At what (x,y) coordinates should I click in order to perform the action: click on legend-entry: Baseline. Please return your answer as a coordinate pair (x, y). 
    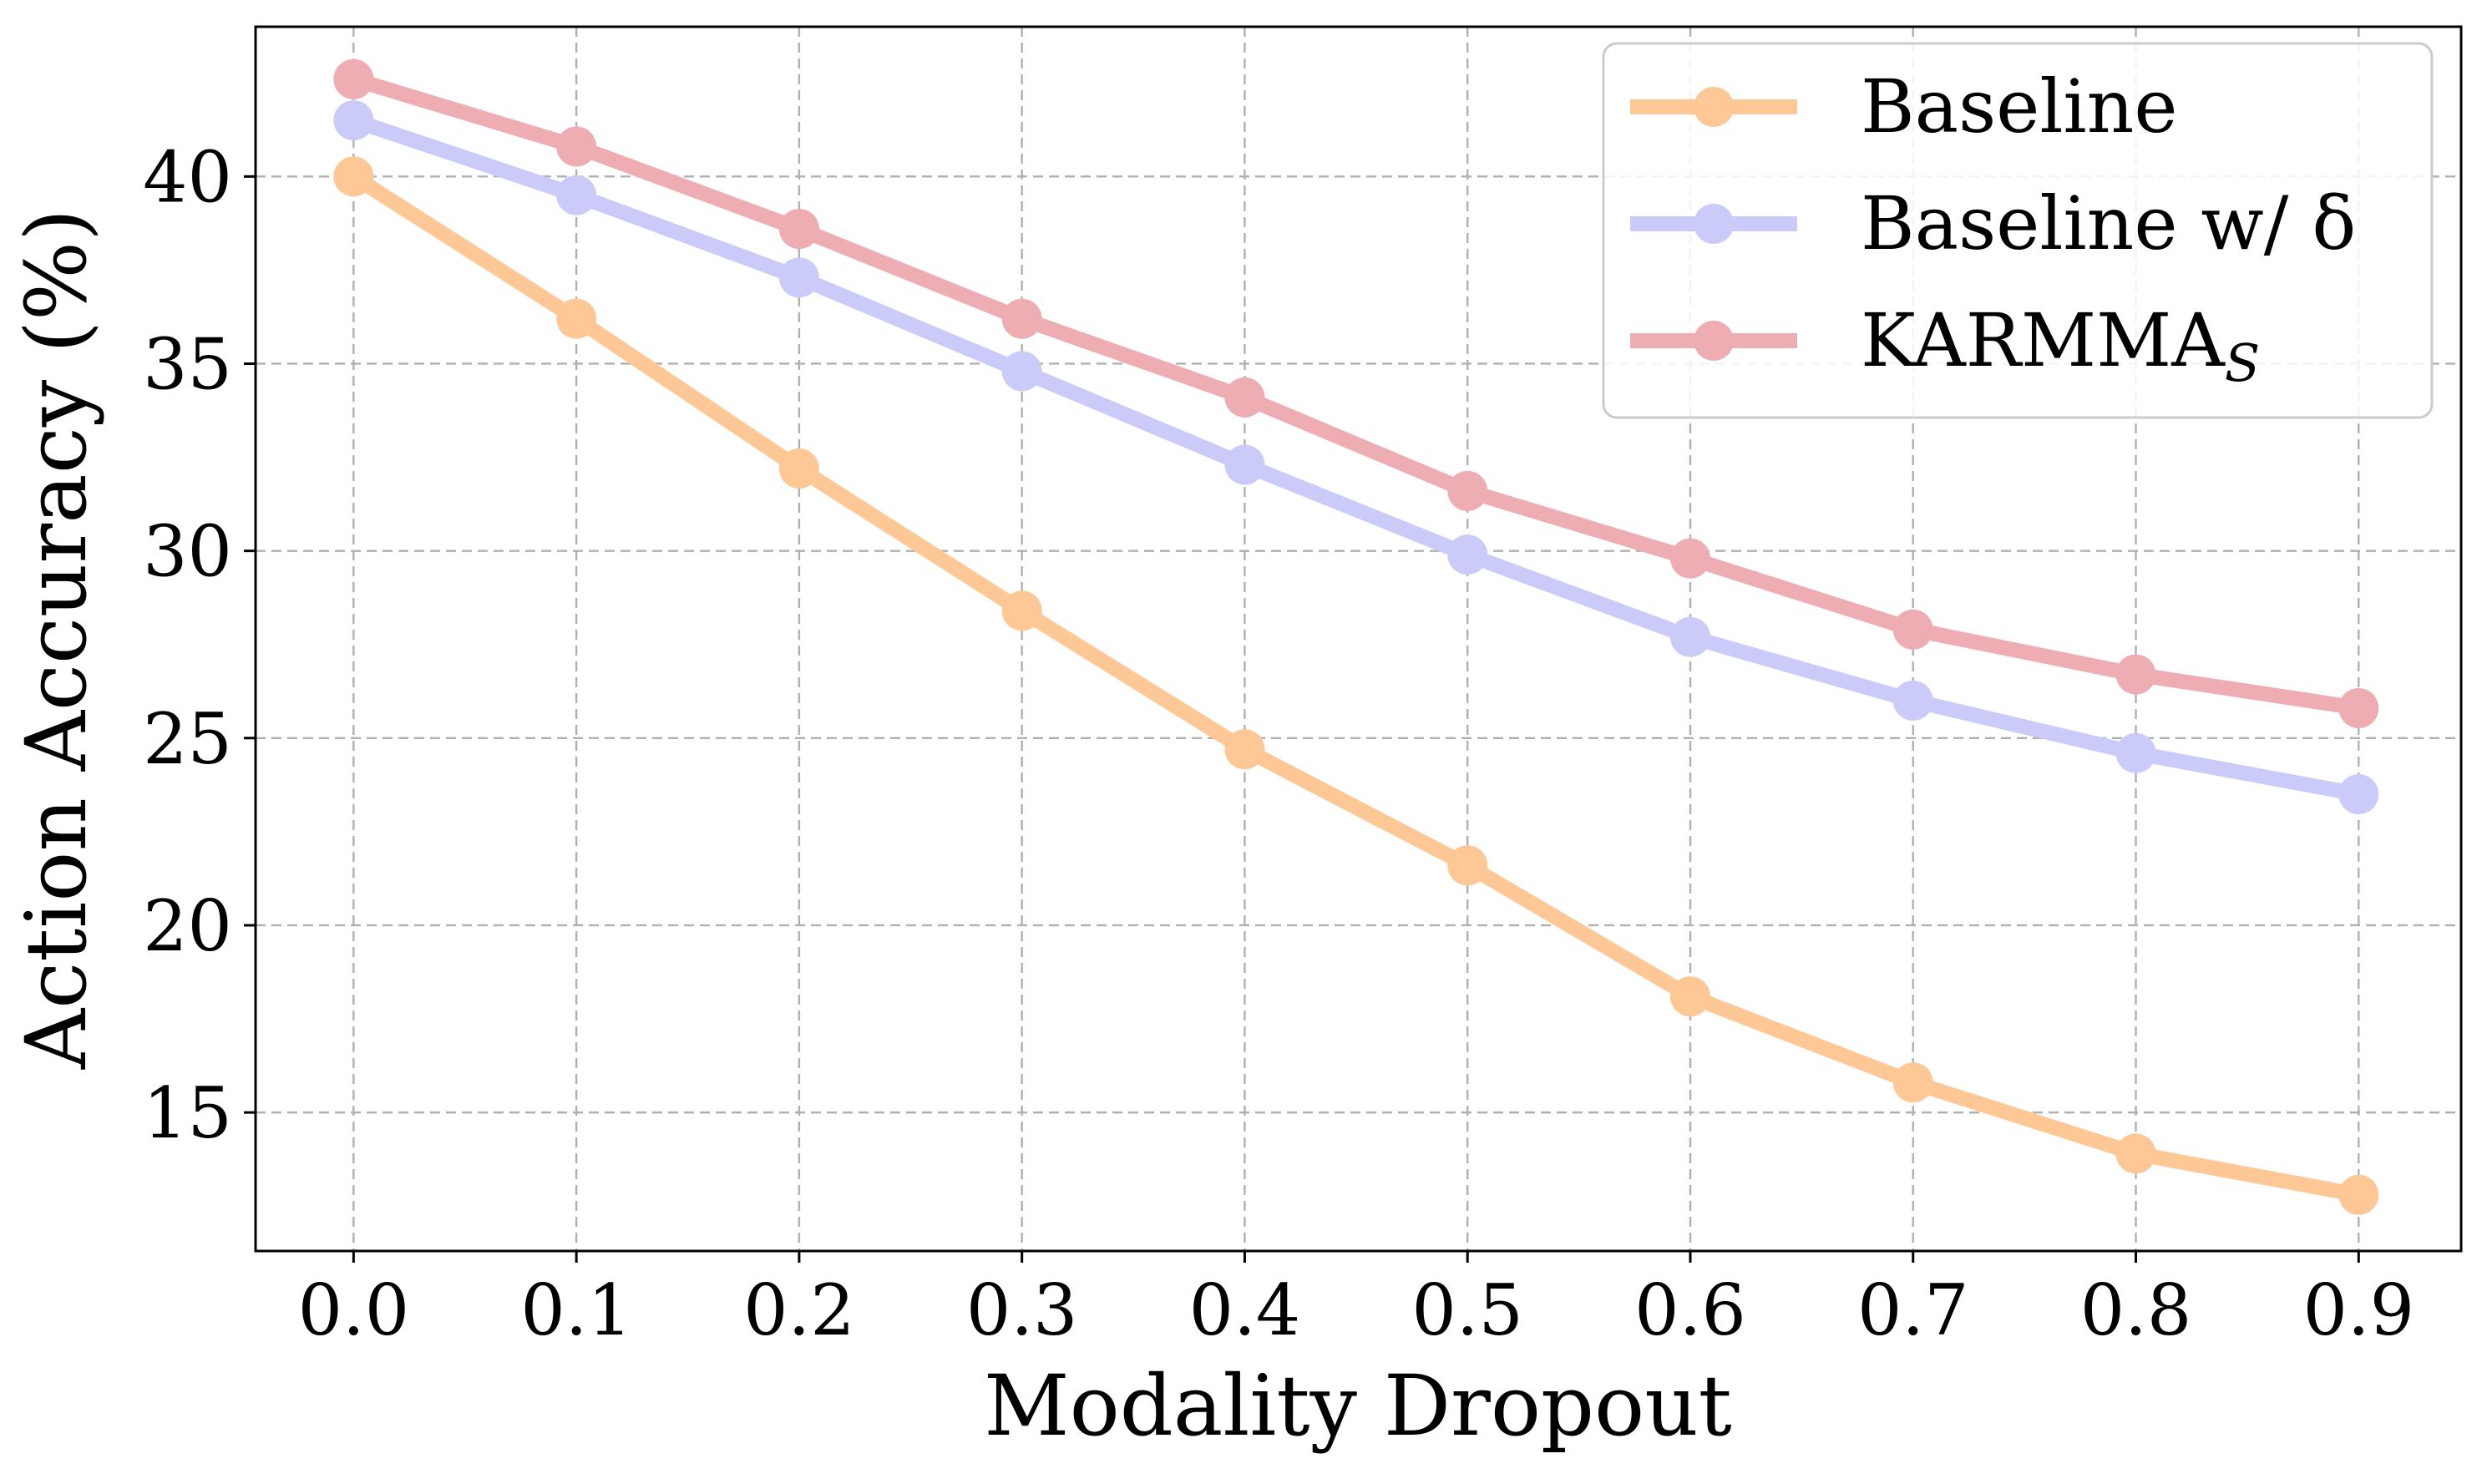
    Looking at the image, I should click on (1903, 106).